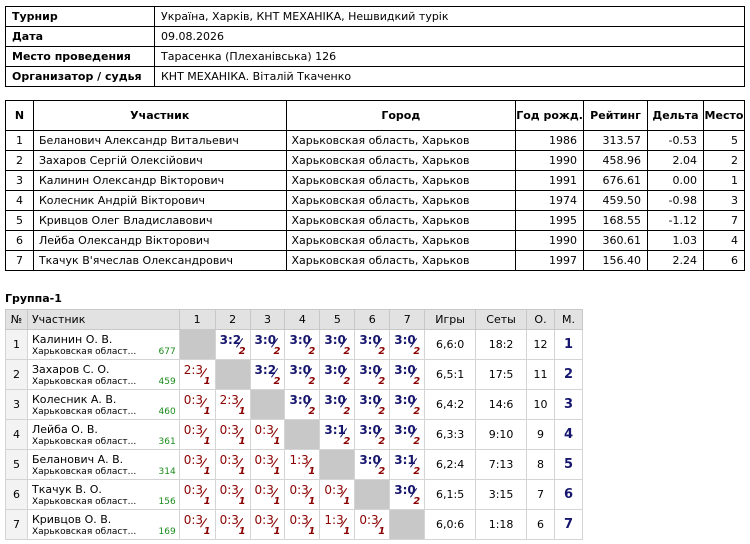  I want to click on participant-number: 7, so click(19, 260).